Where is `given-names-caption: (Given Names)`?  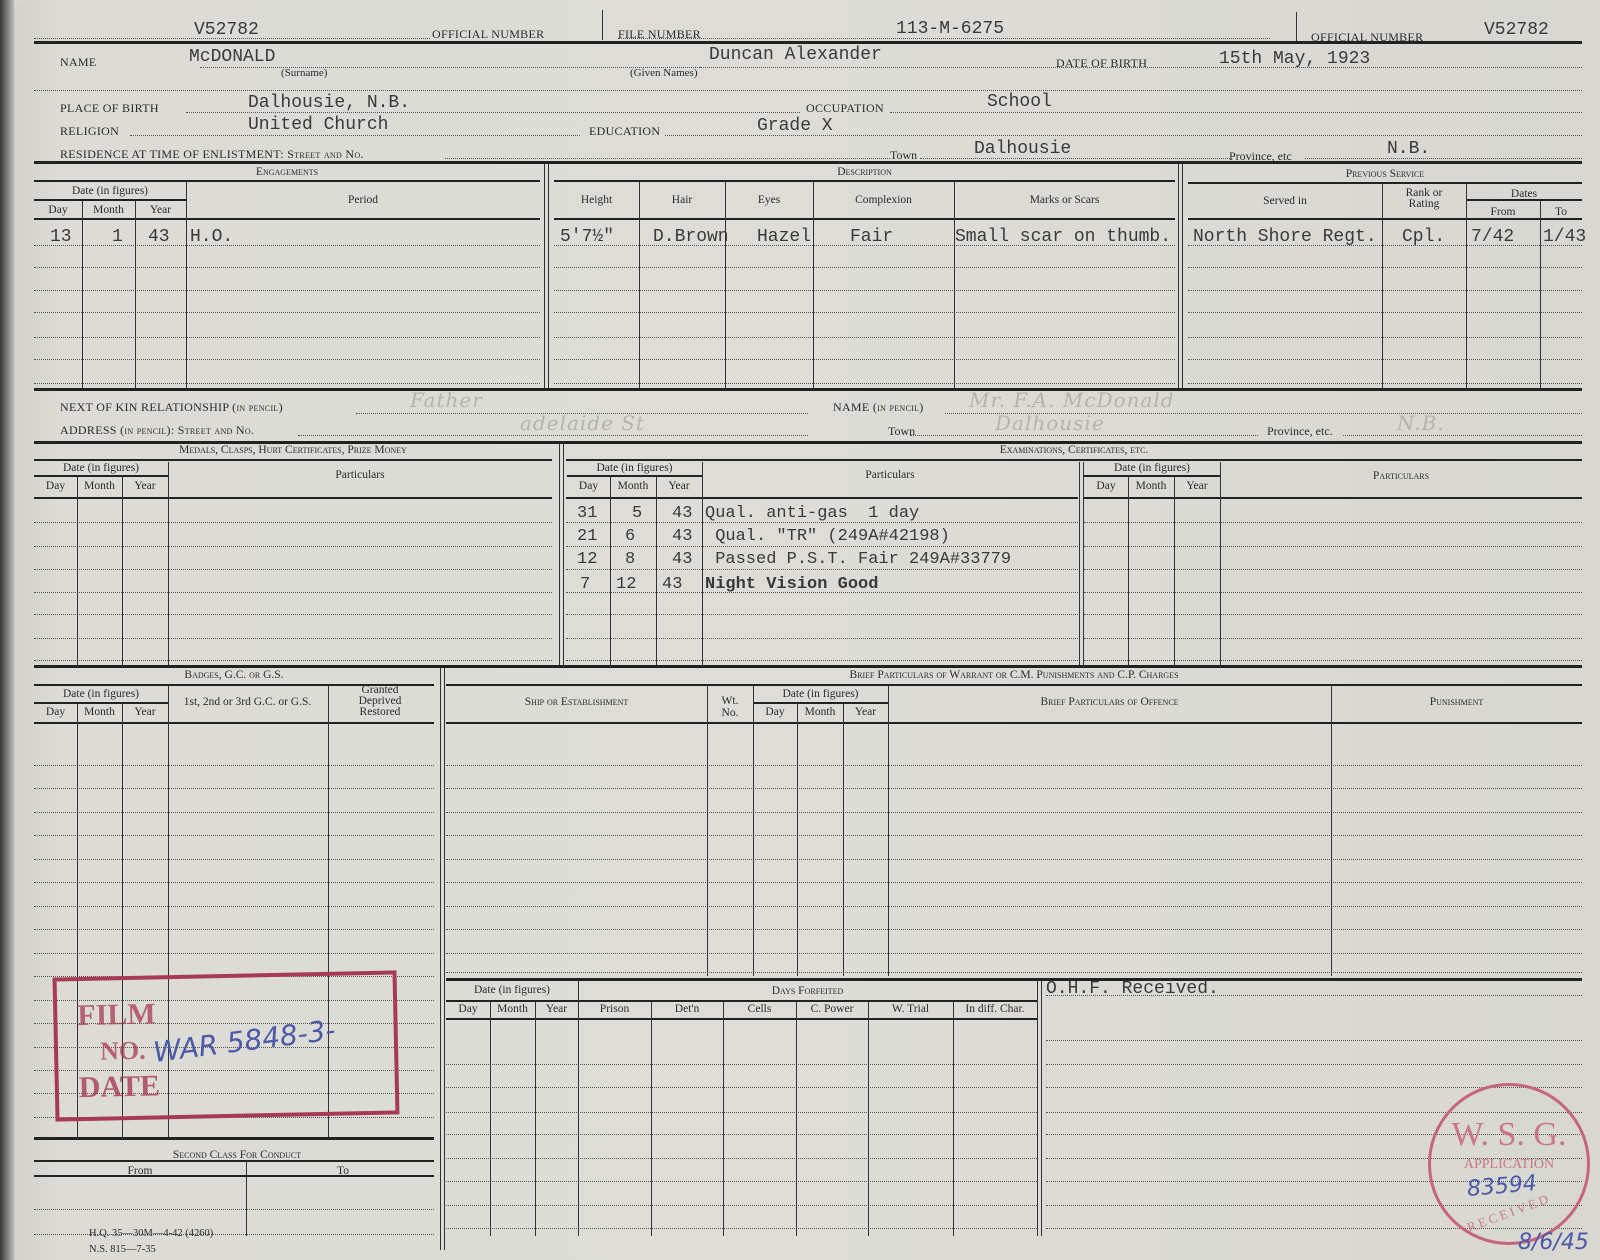
given-names-caption: (Given Names) is located at coordinates (664, 73).